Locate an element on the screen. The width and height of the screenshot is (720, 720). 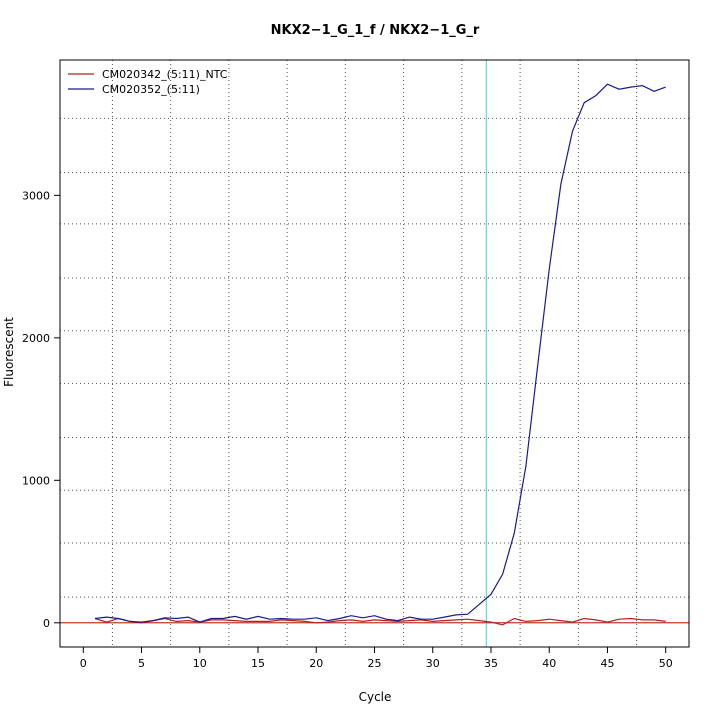
chart-title: NKX2−1_G_1_f / NKX2−1_G_r is located at coordinates (375, 30).